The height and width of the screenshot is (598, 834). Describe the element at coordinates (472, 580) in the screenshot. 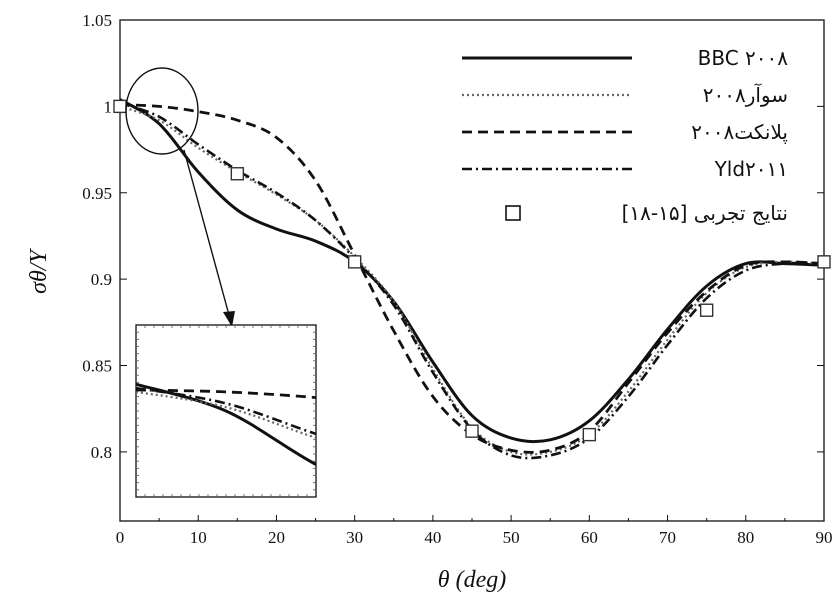

I see `x-axis-label: θ (deg)` at that location.